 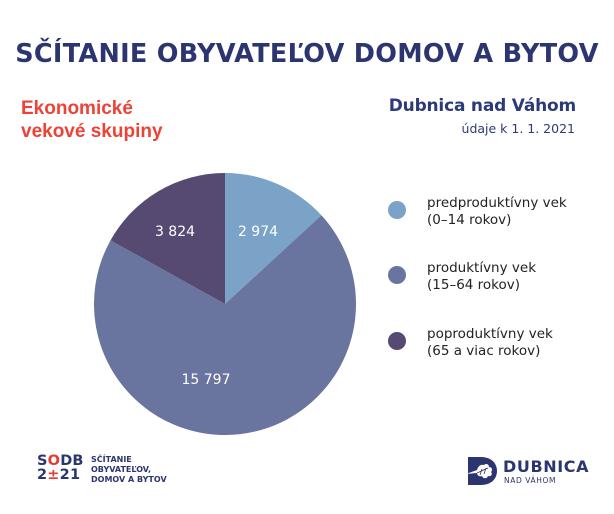 I want to click on sodb-plusminus-icon: ±, so click(x=53, y=475).